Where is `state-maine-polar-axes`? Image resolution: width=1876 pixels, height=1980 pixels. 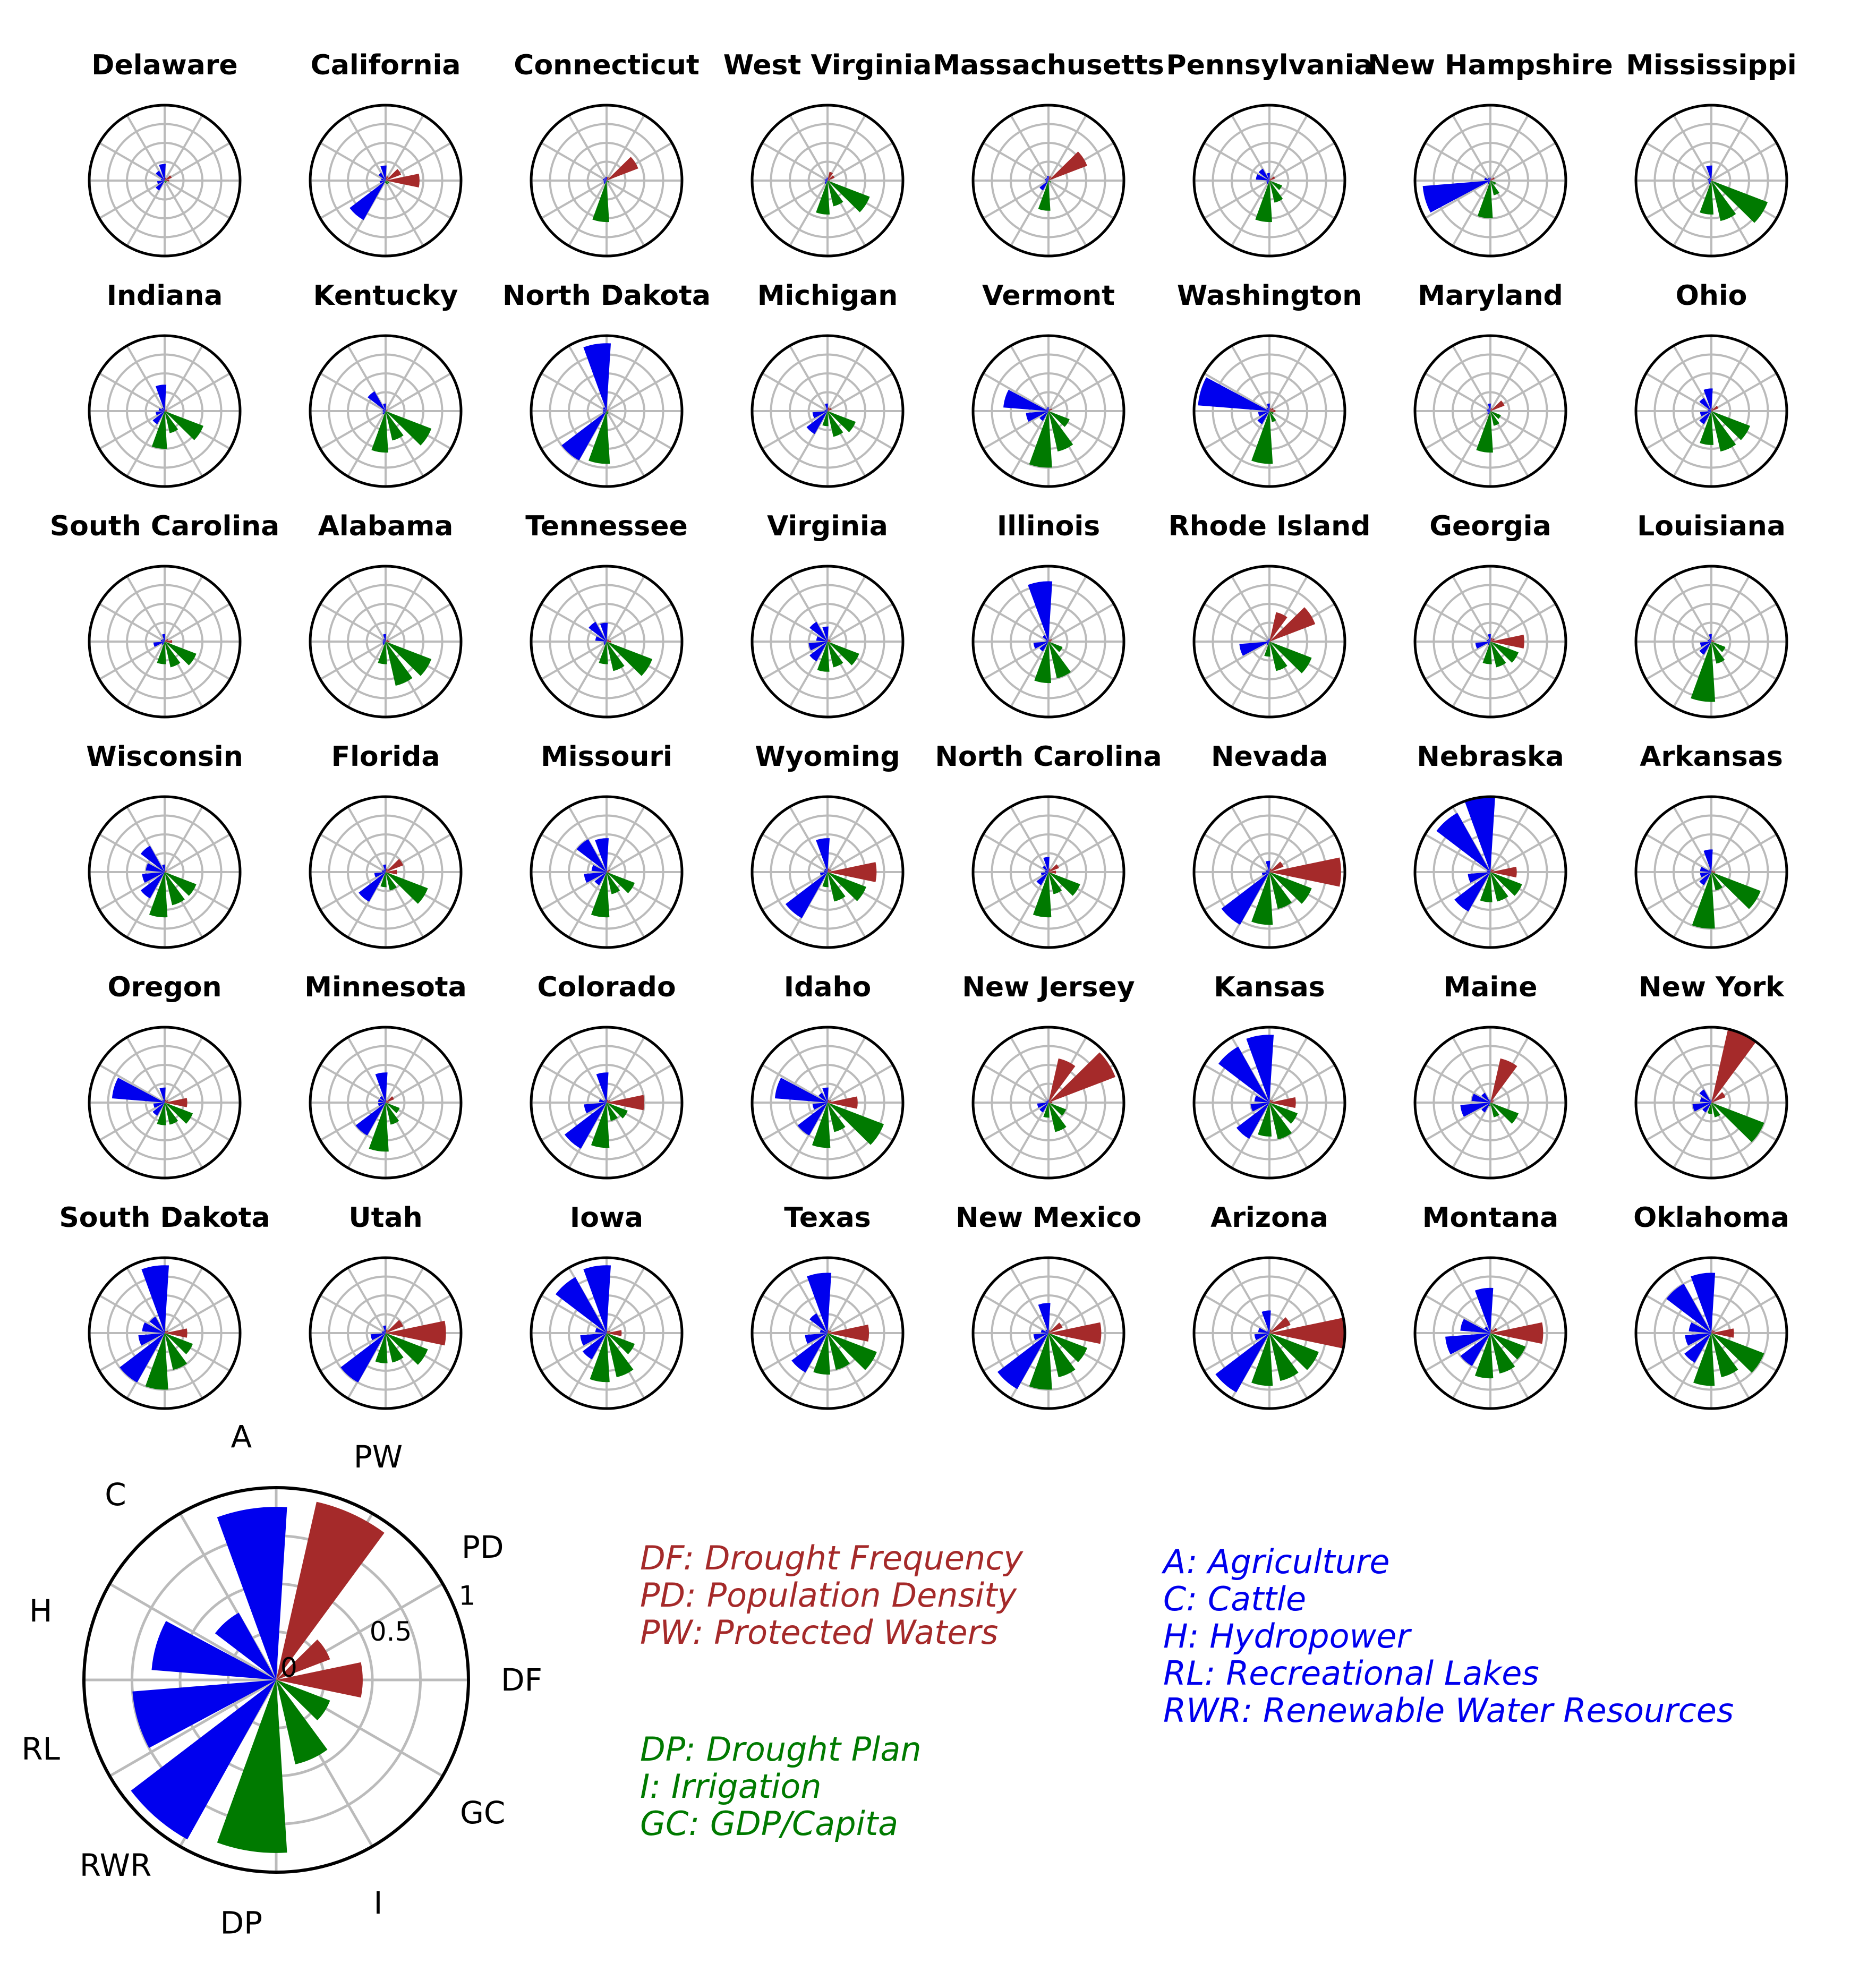 state-maine-polar-axes is located at coordinates (1490, 1103).